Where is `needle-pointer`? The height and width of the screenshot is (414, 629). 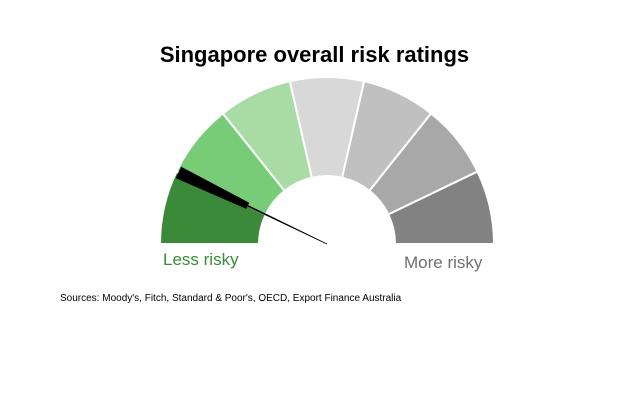
needle-pointer is located at coordinates (255, 208).